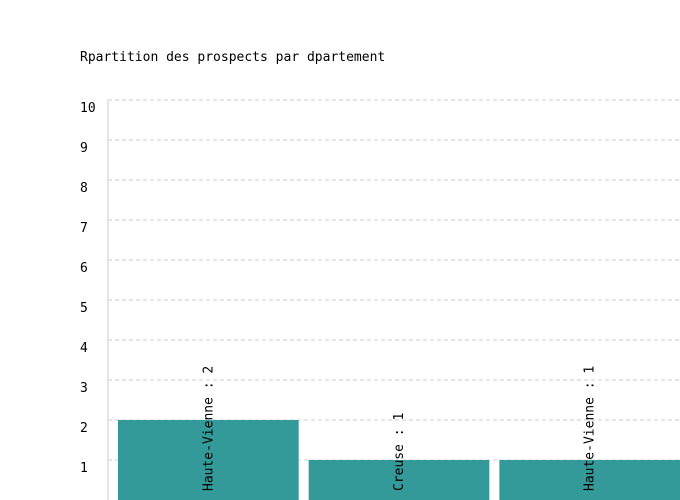 The width and height of the screenshot is (680, 500). I want to click on y-tick-label: 4, so click(84, 348).